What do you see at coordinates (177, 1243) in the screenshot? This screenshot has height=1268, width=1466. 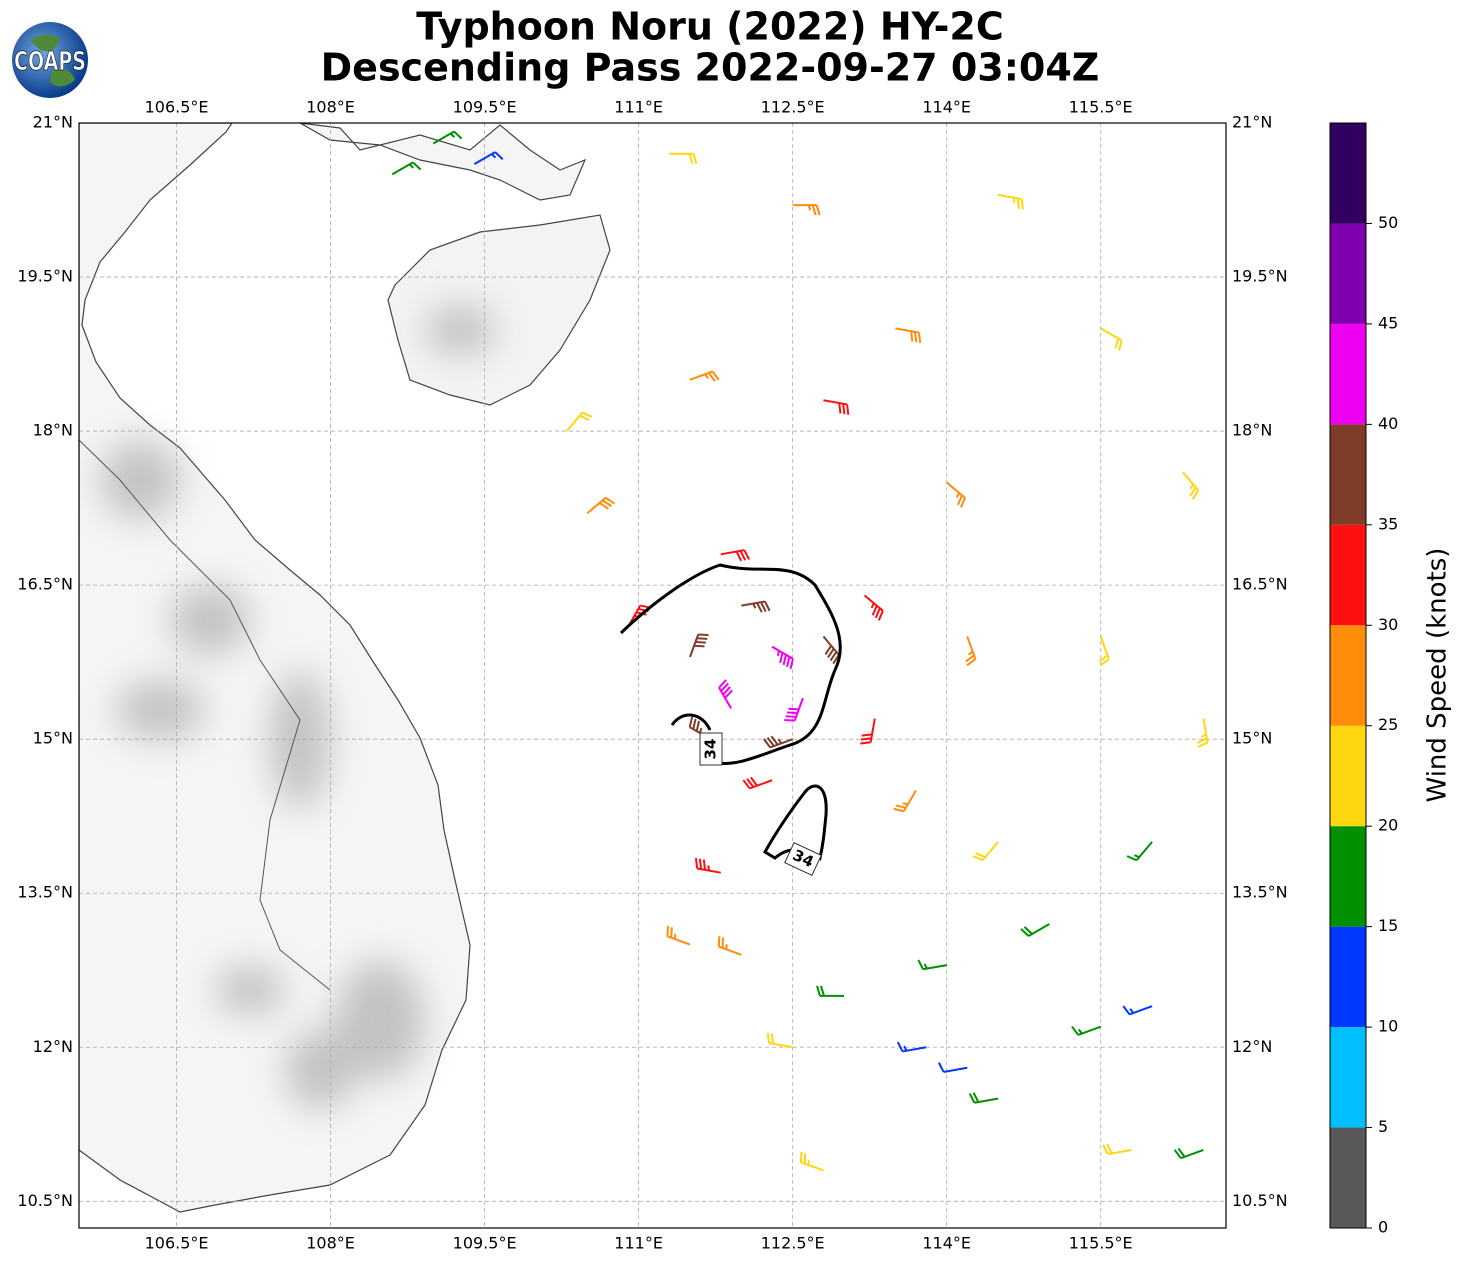 I see `x-tick-label: 106.5°E` at bounding box center [177, 1243].